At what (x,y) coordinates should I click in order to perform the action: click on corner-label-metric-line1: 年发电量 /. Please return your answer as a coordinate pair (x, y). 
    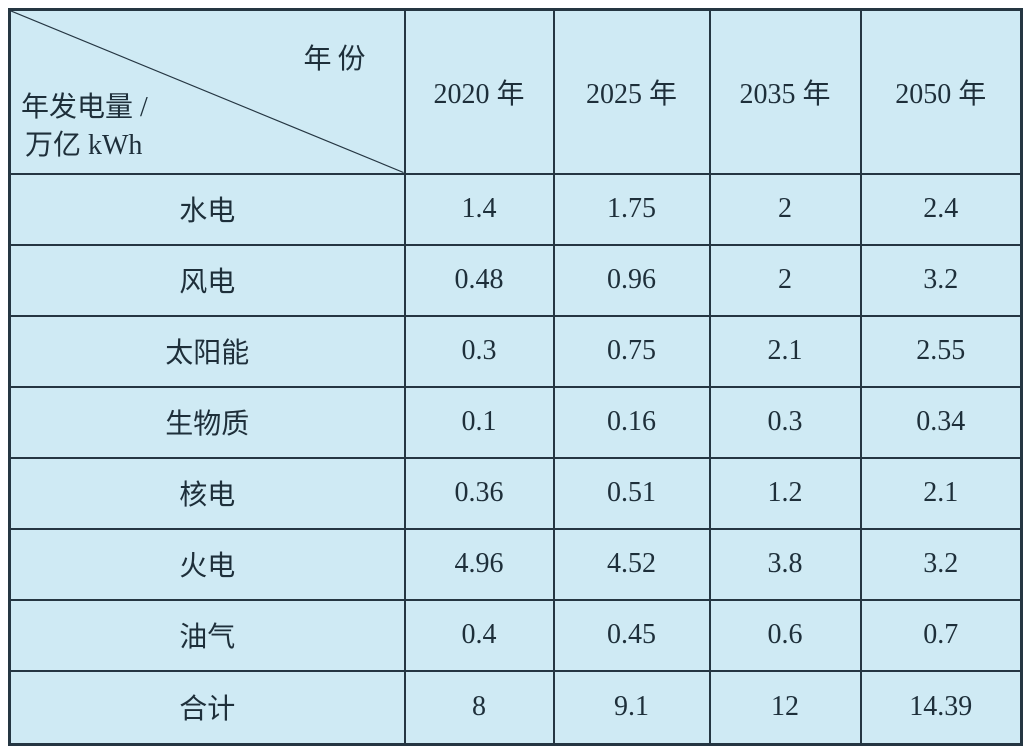
    Looking at the image, I should click on (84, 107).